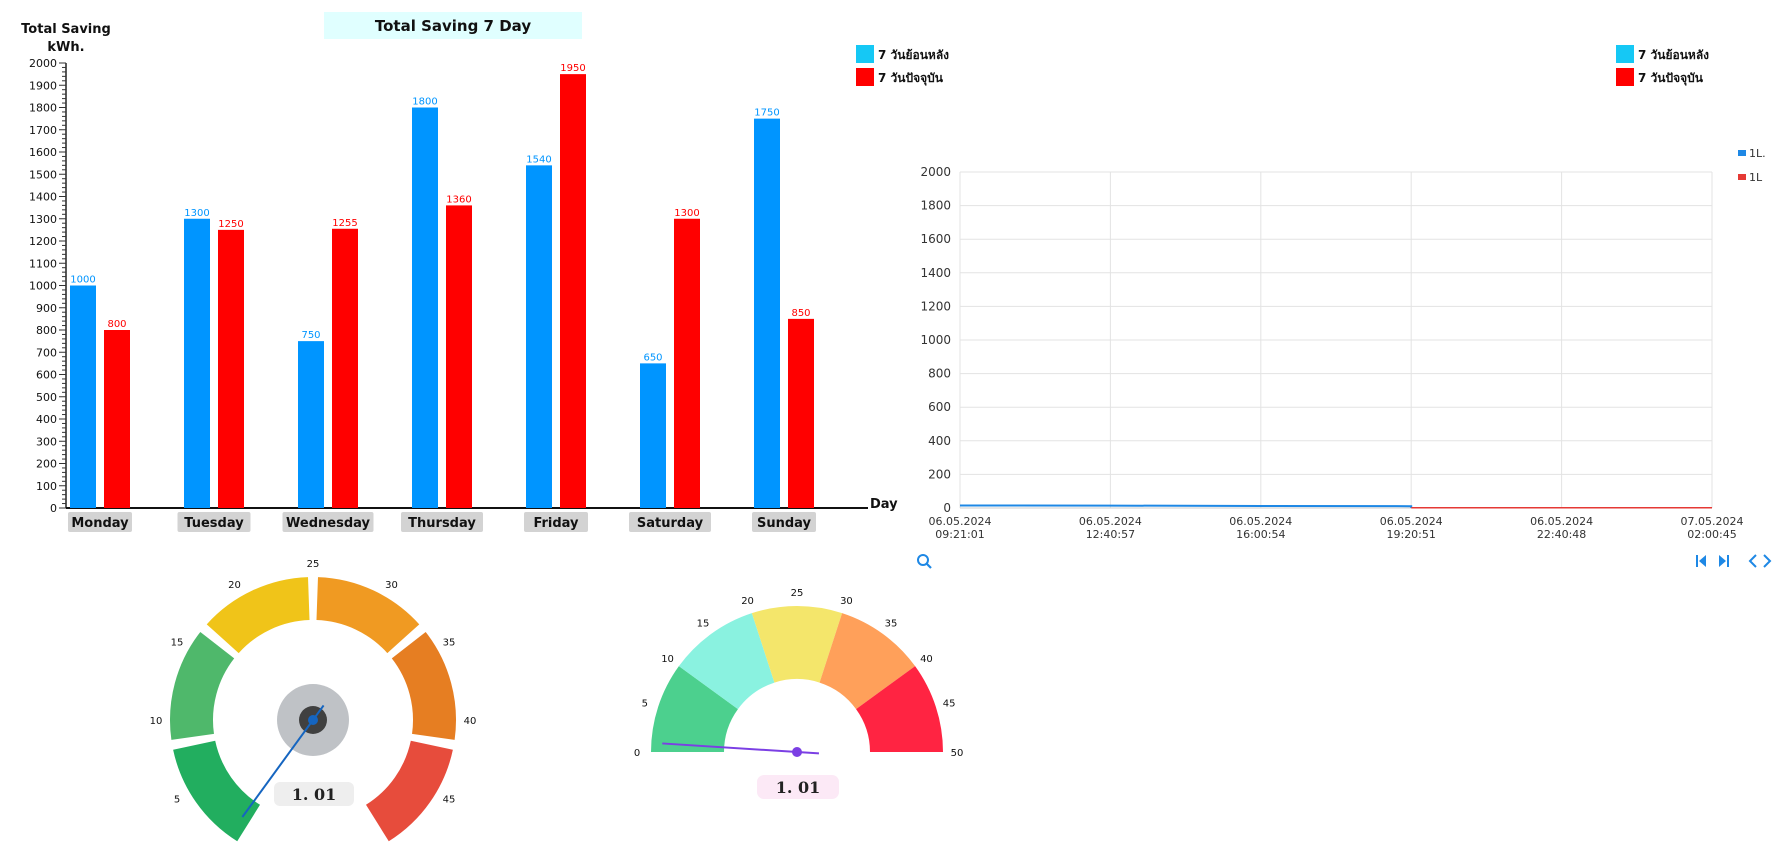 Image resolution: width=1791 pixels, height=848 pixels. Describe the element at coordinates (947, 508) in the screenshot. I see `line-y-tick-label: 0` at that location.